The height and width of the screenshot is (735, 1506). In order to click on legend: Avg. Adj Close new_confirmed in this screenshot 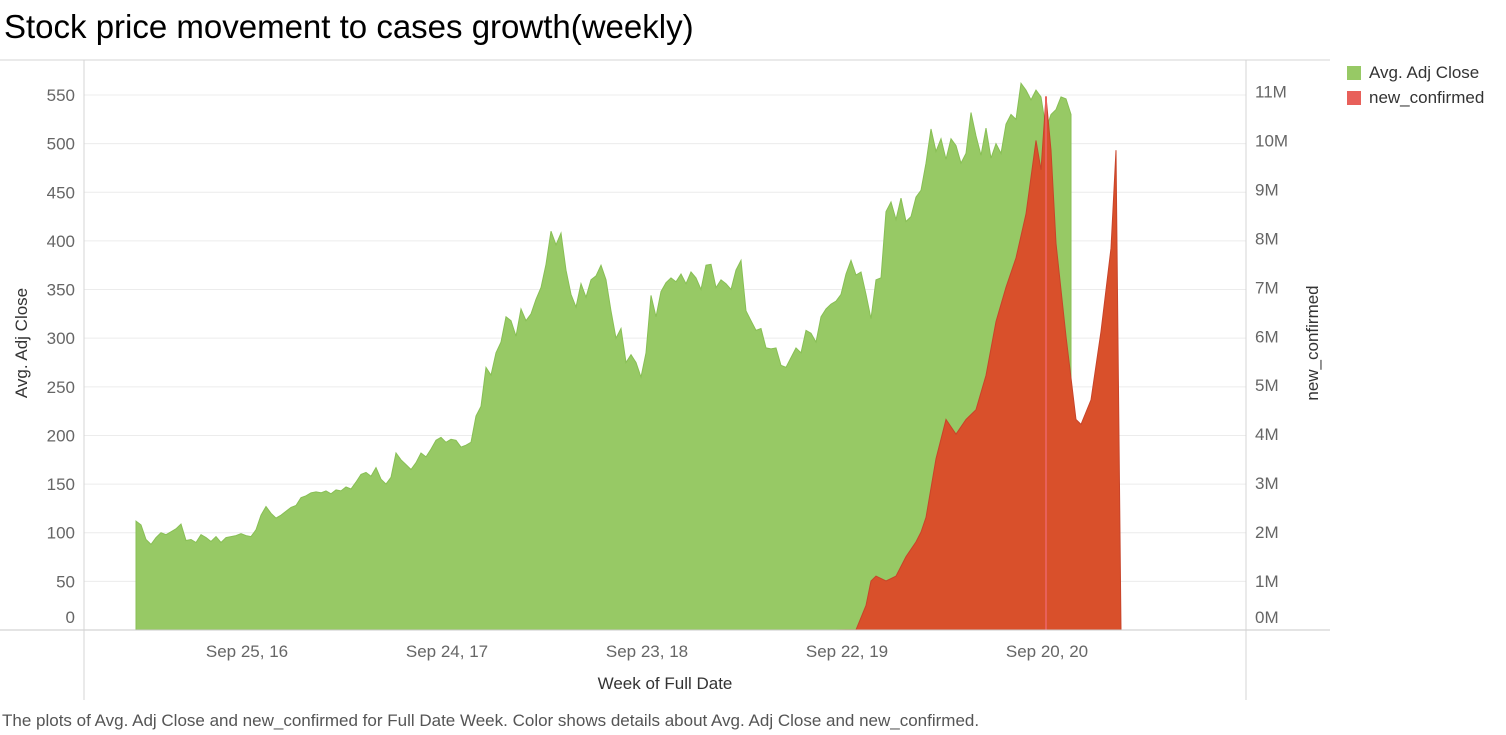, I will do `click(1415, 85)`.